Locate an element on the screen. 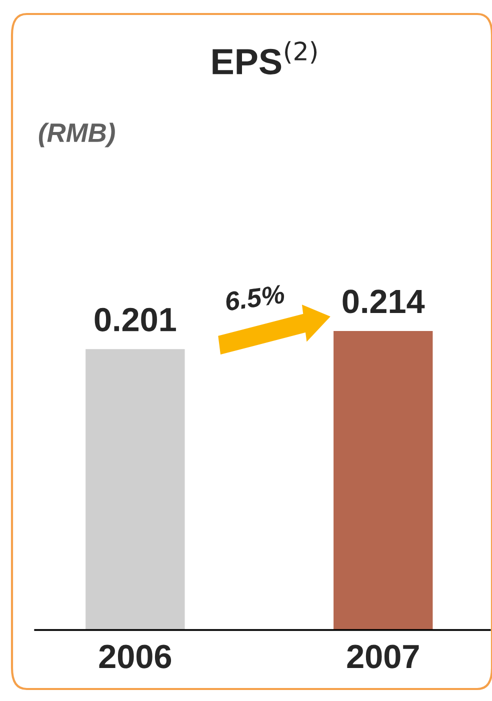  chart-subtitle: (RMB) is located at coordinates (76, 135).